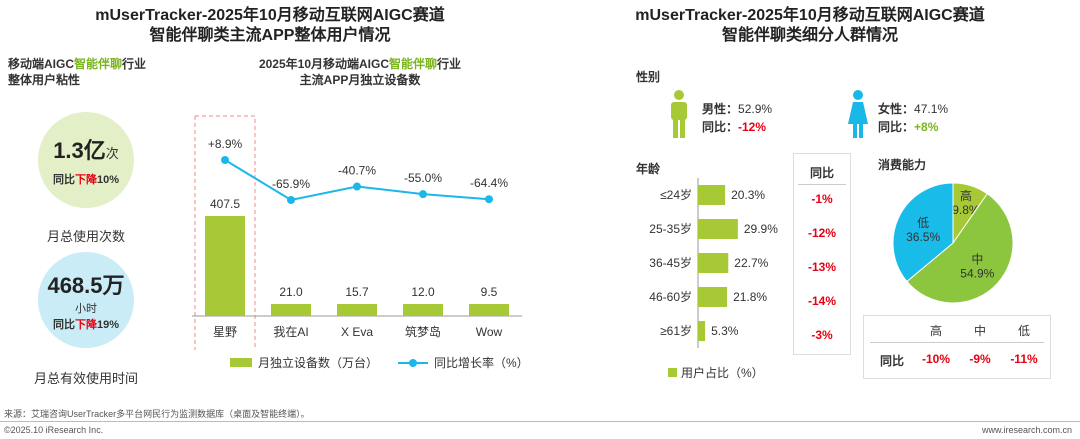 The image size is (1080, 439). I want to click on pie-value-2: 36.5%, so click(923, 237).